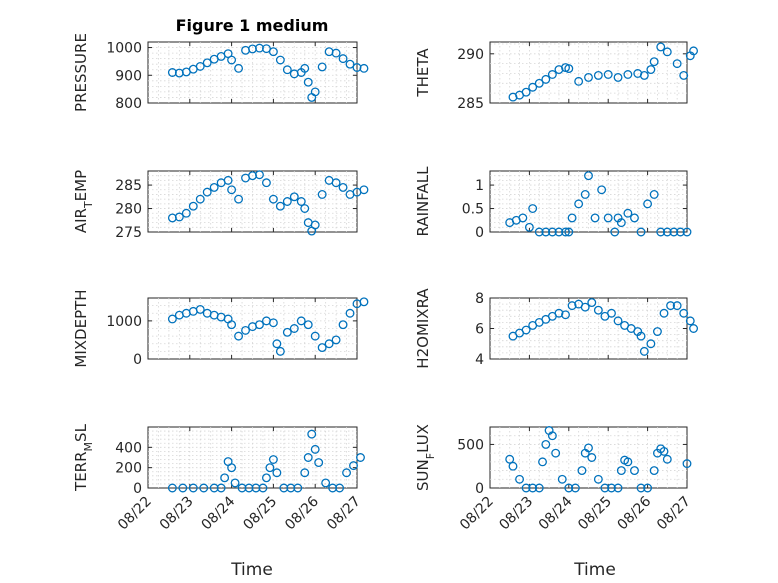 This screenshot has width=778, height=583. What do you see at coordinates (594, 570) in the screenshot?
I see `x-axis-label-right: Time` at bounding box center [594, 570].